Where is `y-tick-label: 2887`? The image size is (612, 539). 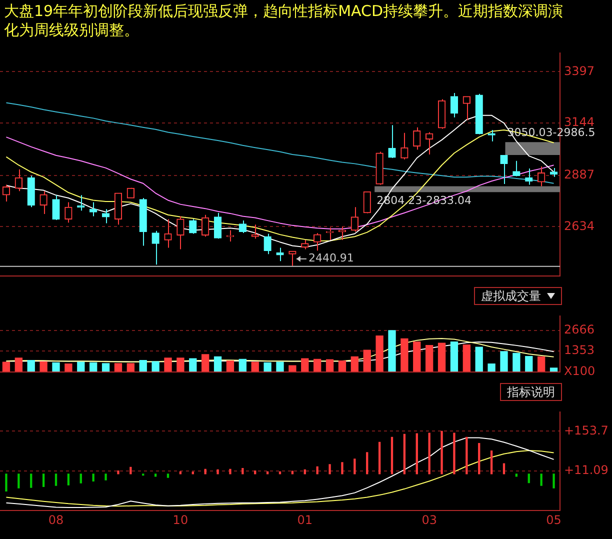
y-tick-label: 2887 is located at coordinates (579, 174).